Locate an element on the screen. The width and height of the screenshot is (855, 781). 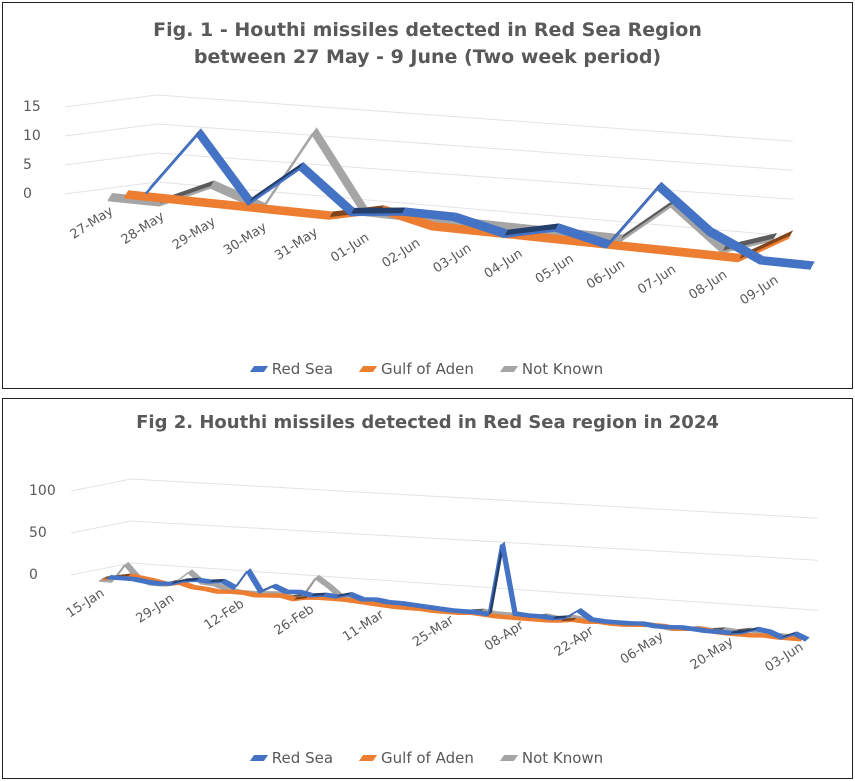
x-tick-label: 29-May is located at coordinates (194, 233).